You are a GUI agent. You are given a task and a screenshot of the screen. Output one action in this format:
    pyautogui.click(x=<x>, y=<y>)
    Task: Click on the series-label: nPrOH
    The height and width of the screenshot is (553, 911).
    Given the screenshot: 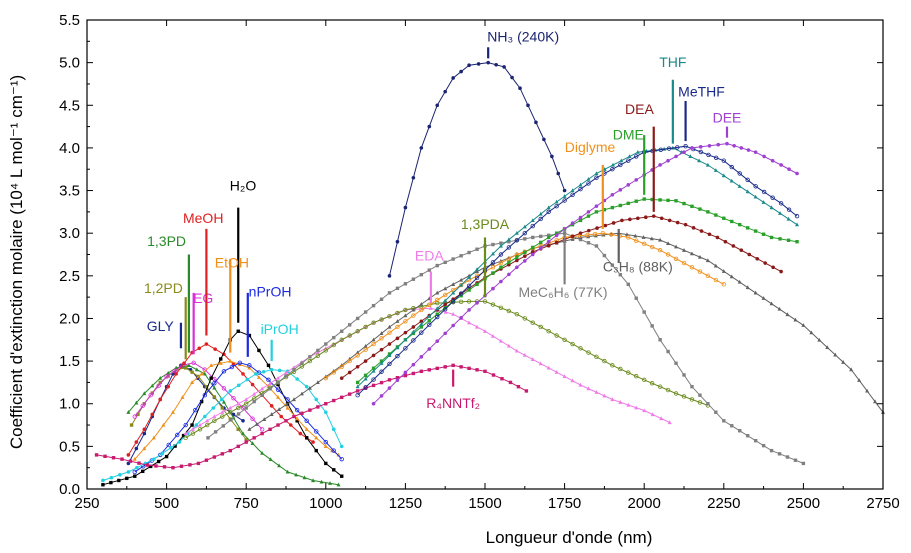 What is the action you would take?
    pyautogui.click(x=270, y=291)
    